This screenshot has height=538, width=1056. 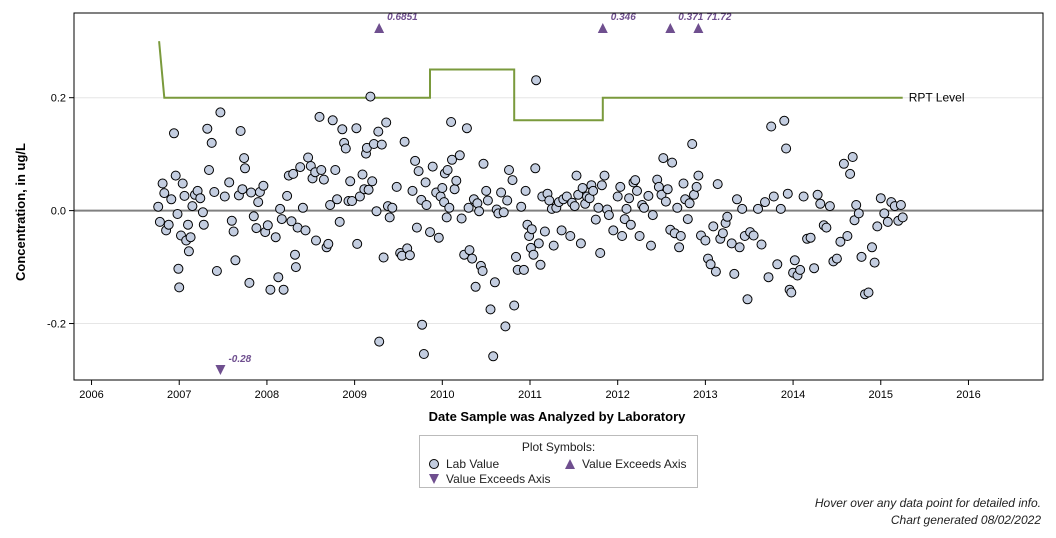 What do you see at coordinates (402, 17) in the screenshot?
I see `exceeds-value-label: 0.6851` at bounding box center [402, 17].